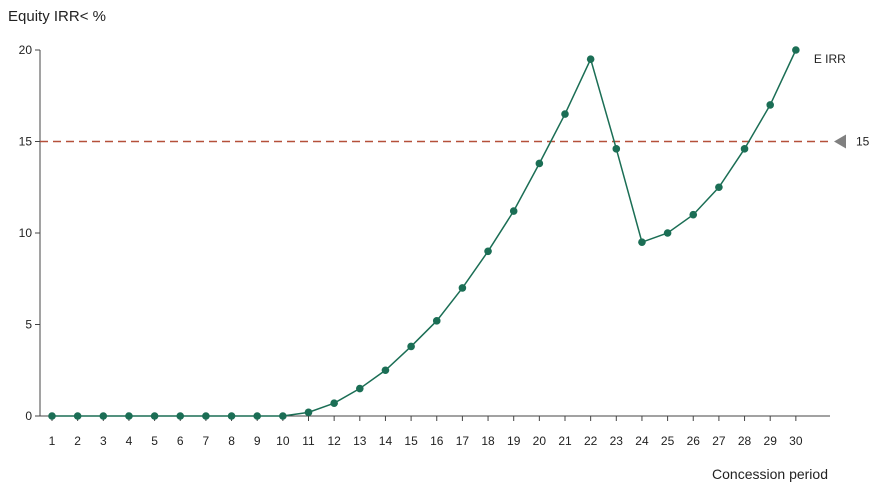 Image resolution: width=870 pixels, height=485 pixels. I want to click on x-tick-label: 25, so click(668, 441).